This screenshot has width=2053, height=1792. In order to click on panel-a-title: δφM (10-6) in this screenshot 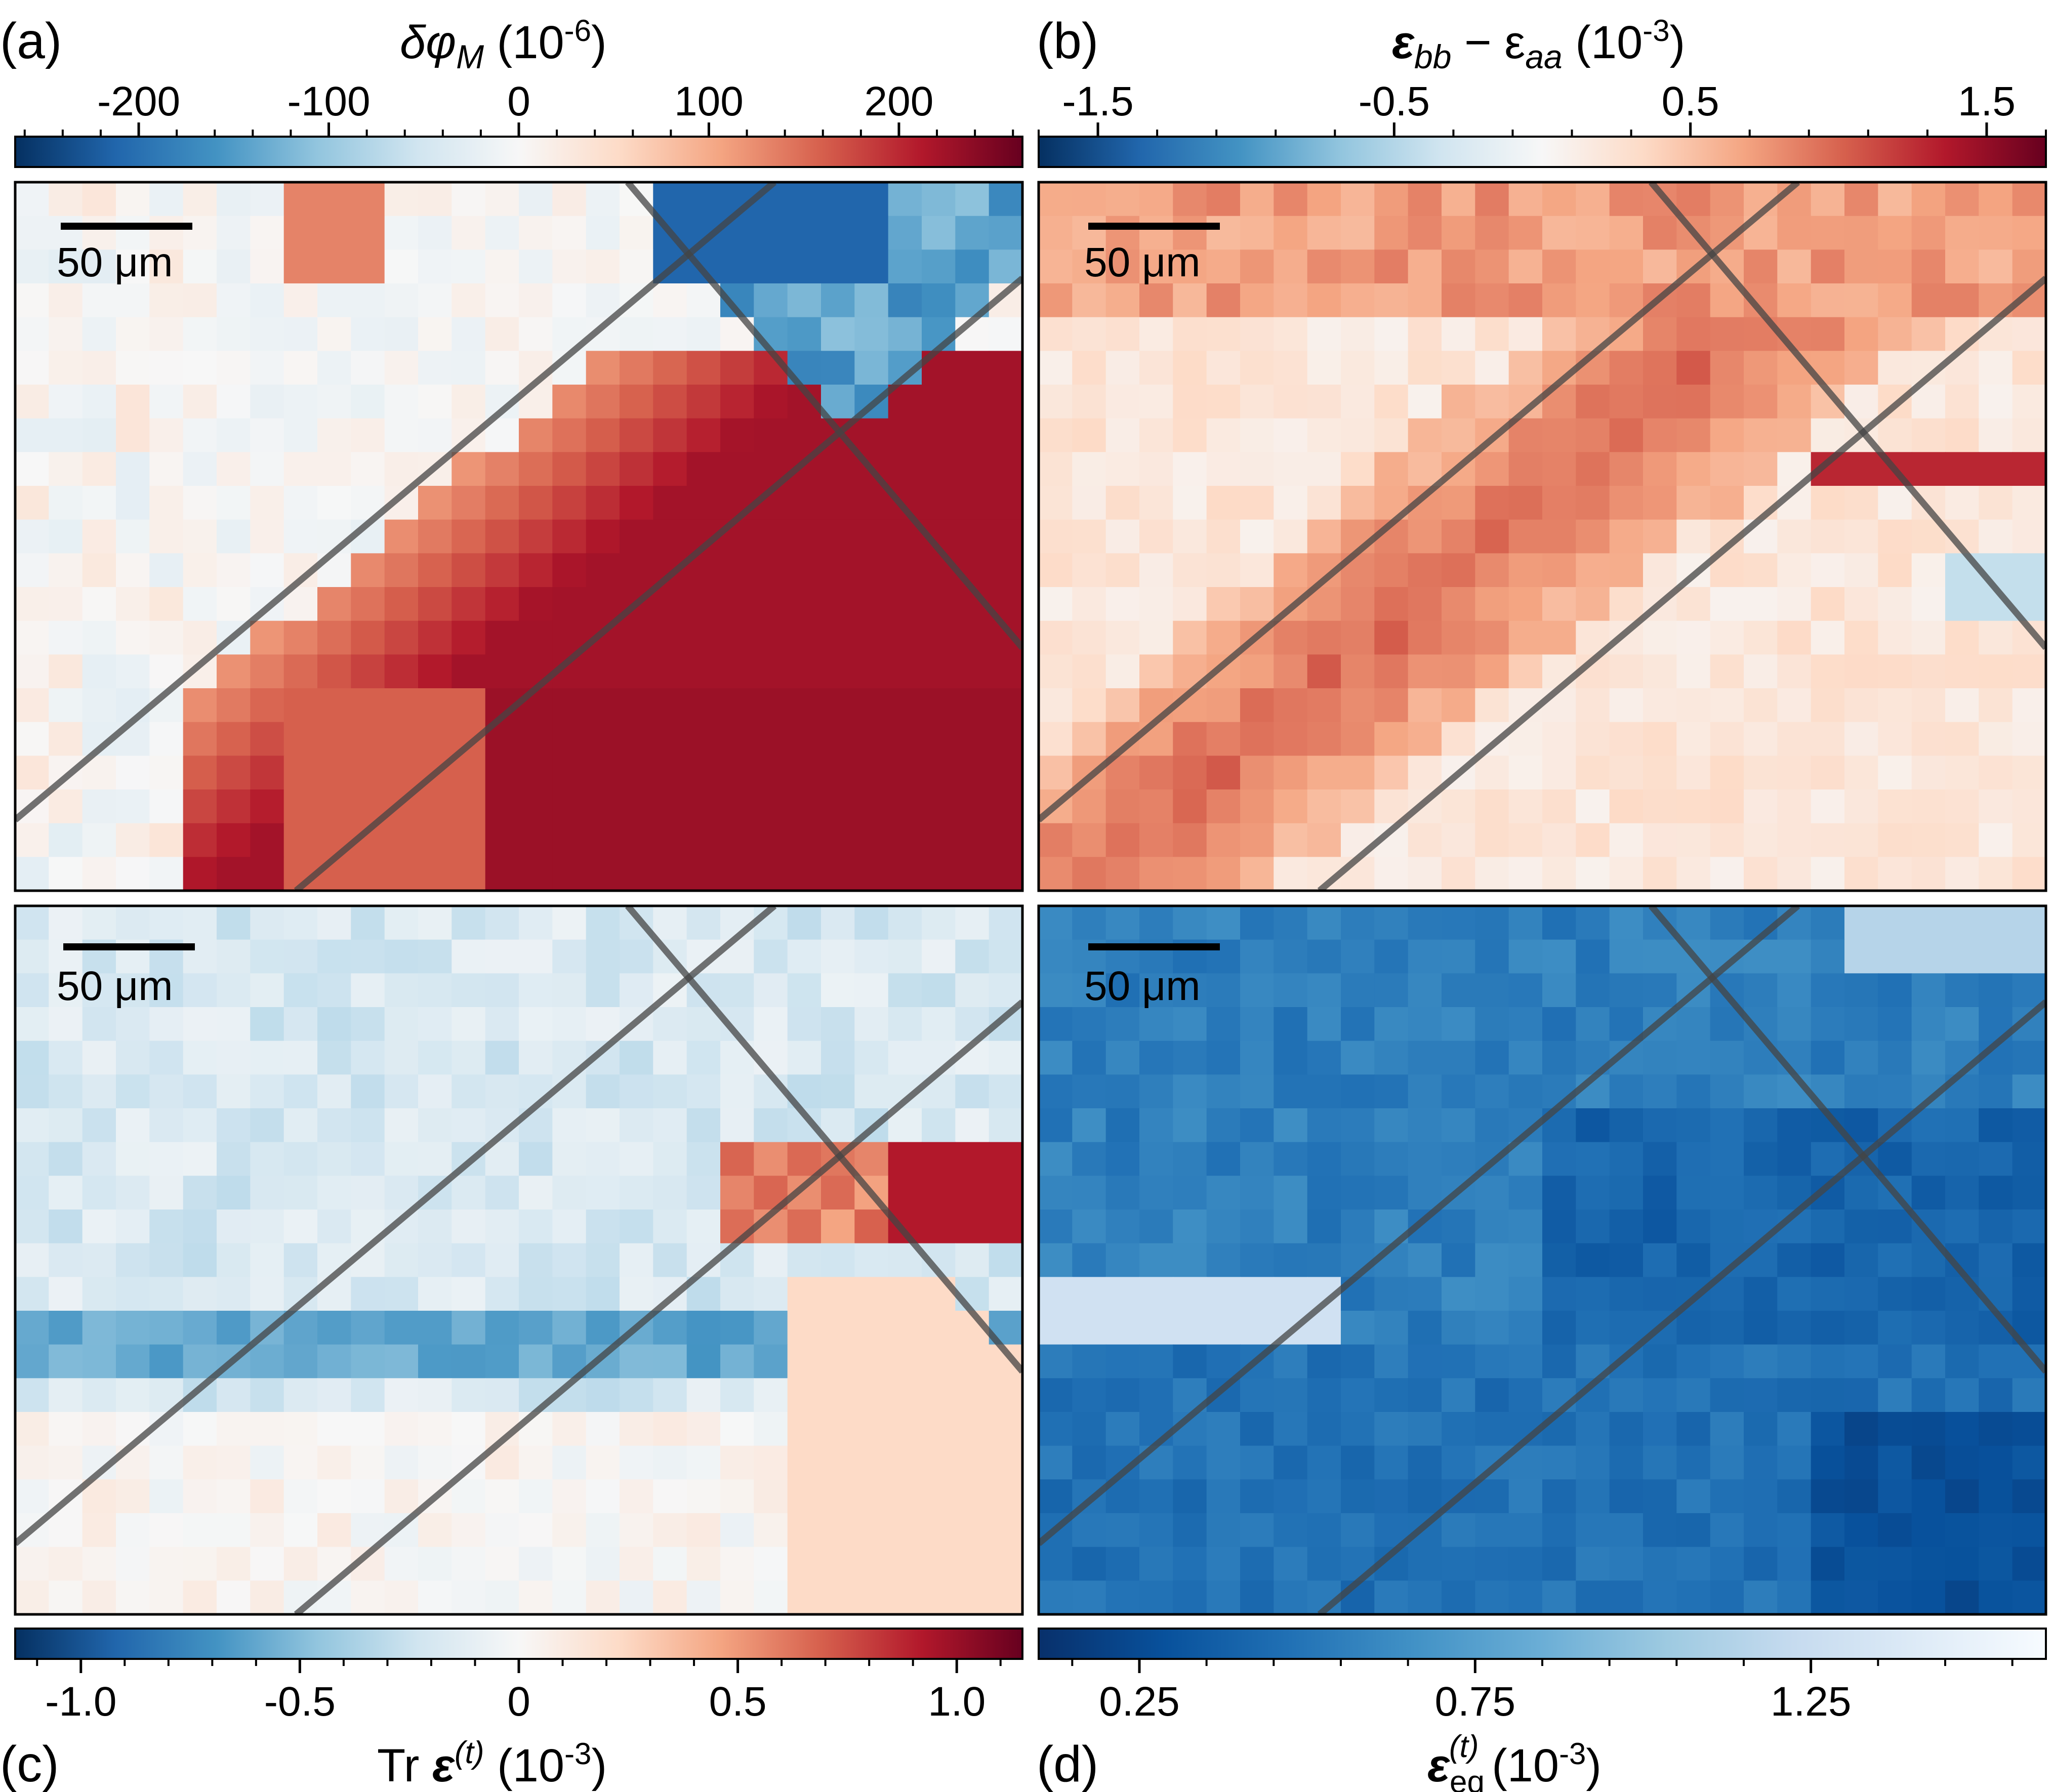, I will do `click(503, 44)`.